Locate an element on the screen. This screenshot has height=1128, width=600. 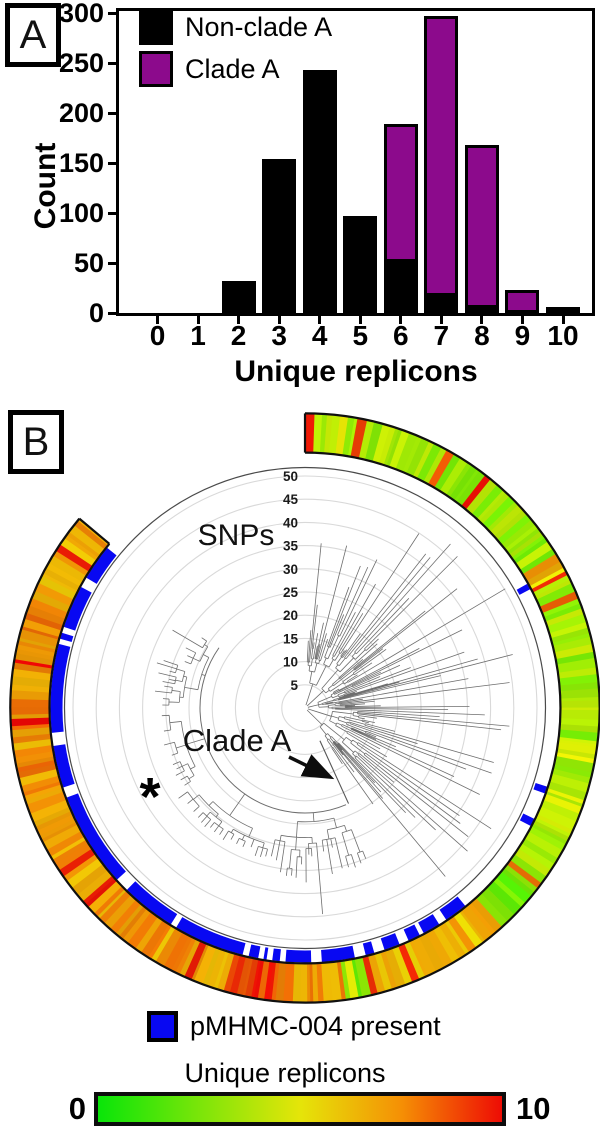
panel-a-tag: A is located at coordinates (33, 35).